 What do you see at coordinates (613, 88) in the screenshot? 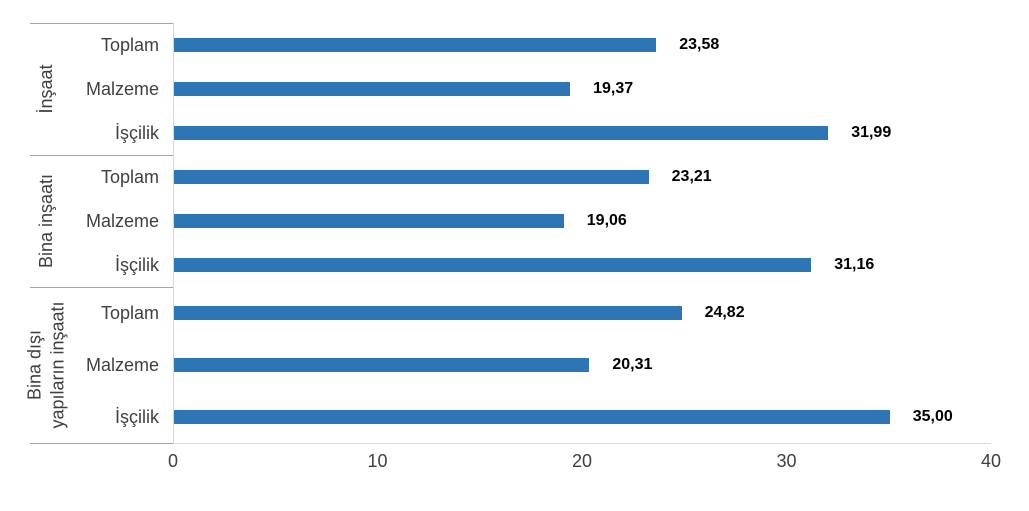
I see `value-label: 19,37` at bounding box center [613, 88].